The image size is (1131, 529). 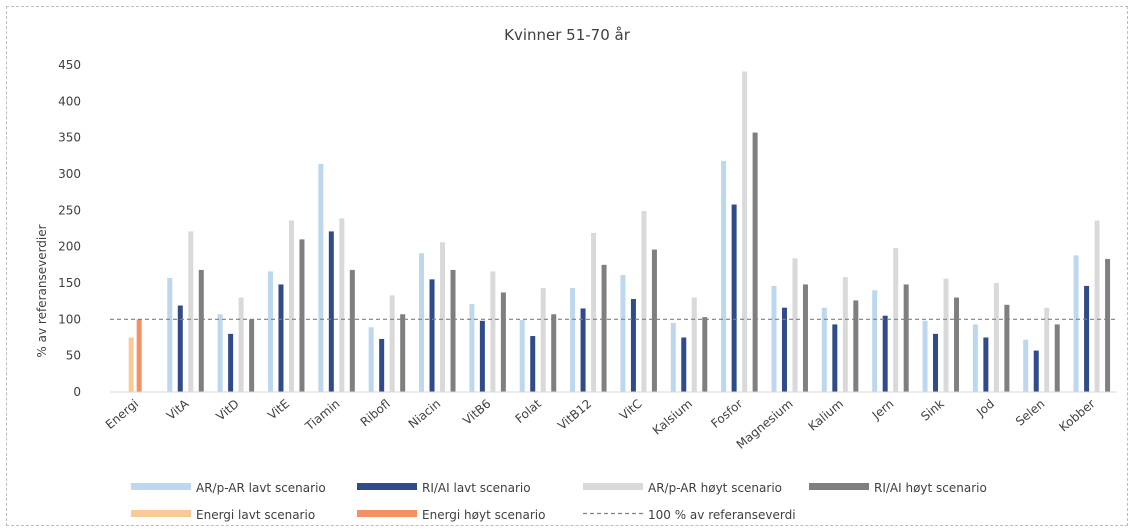 What do you see at coordinates (227, 410) in the screenshot?
I see `x-tick-label-vitd: VitD` at bounding box center [227, 410].